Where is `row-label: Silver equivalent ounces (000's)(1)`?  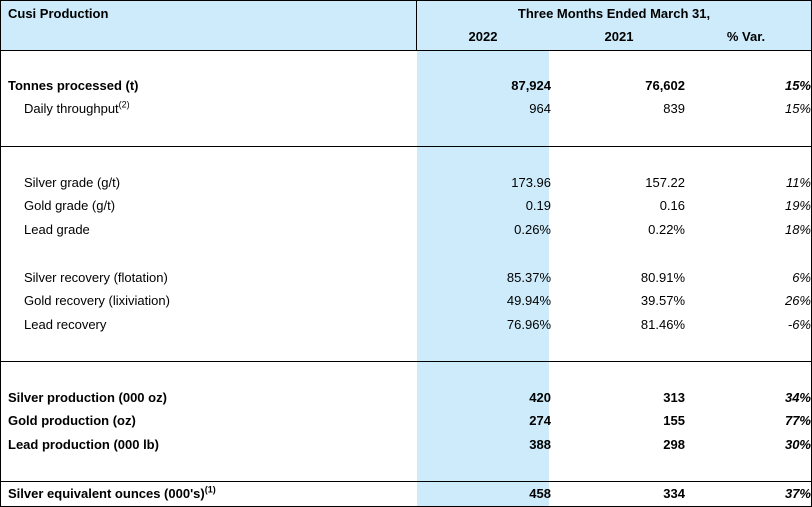 row-label: Silver equivalent ounces (000's)(1) is located at coordinates (112, 493).